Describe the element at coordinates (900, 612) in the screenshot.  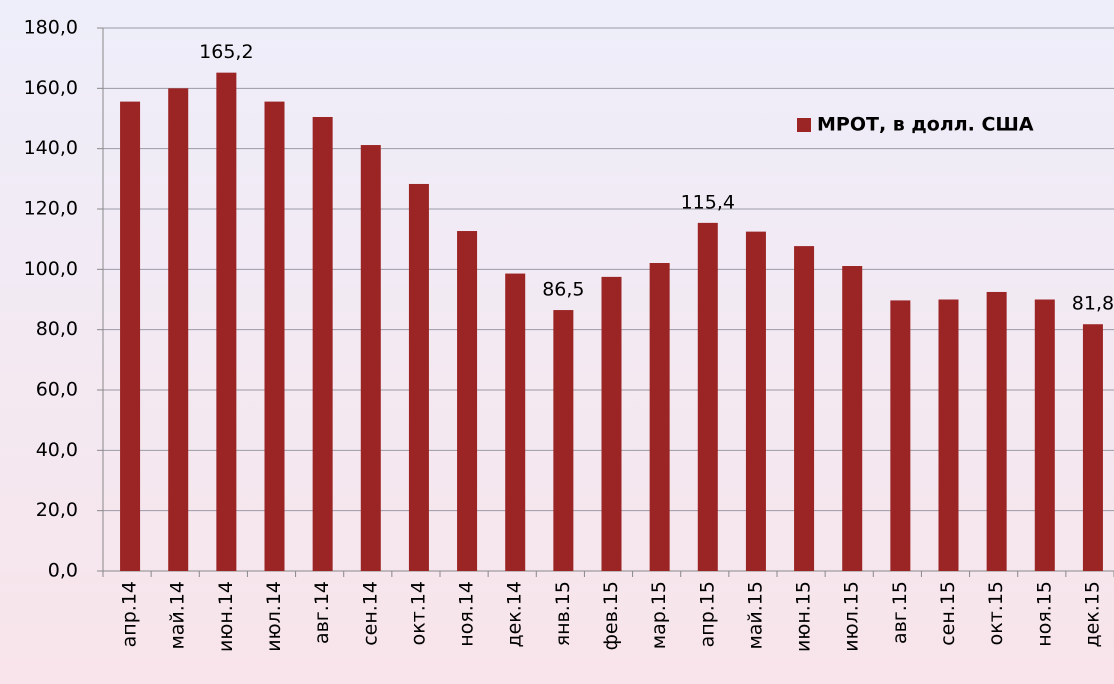
I see `x-tick-label: авг.15` at that location.